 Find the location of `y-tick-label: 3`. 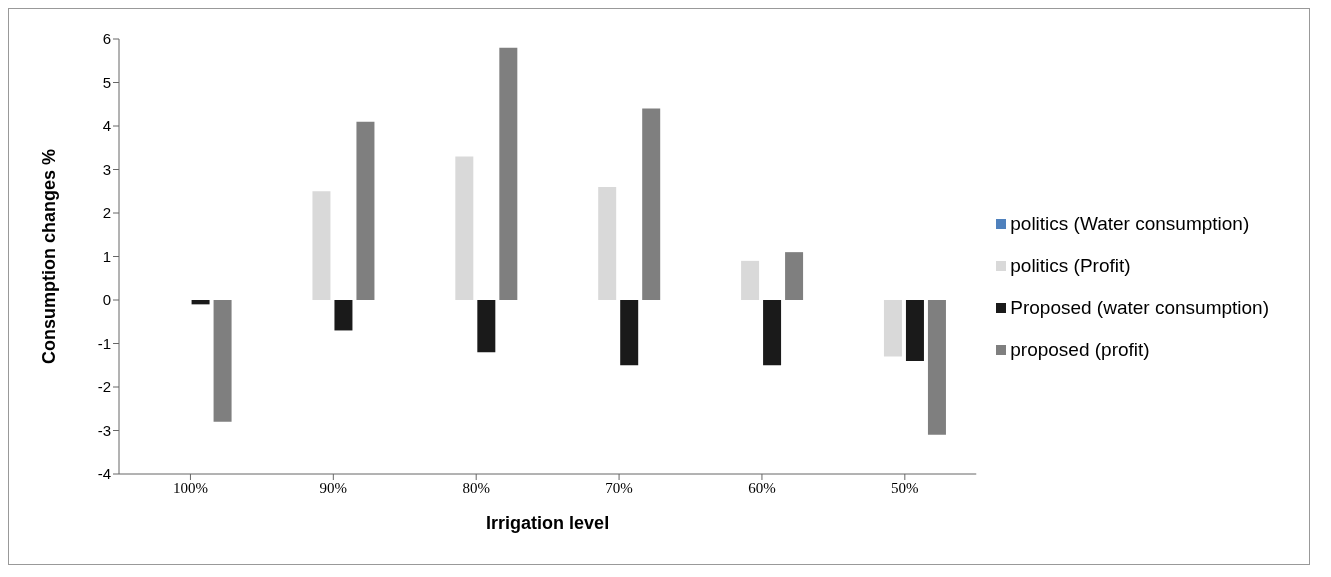

y-tick-label: 3 is located at coordinates (106, 169).